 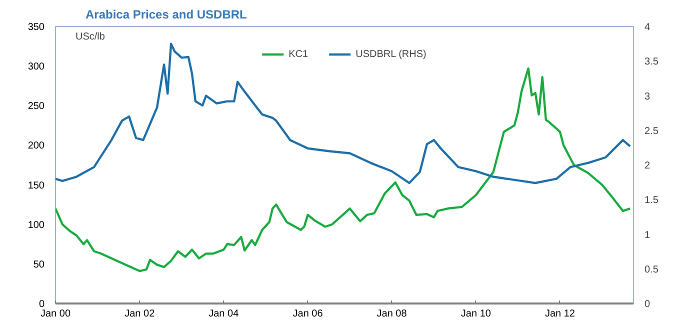 What do you see at coordinates (651, 200) in the screenshot?
I see `y2-tick-label: 1.5` at bounding box center [651, 200].